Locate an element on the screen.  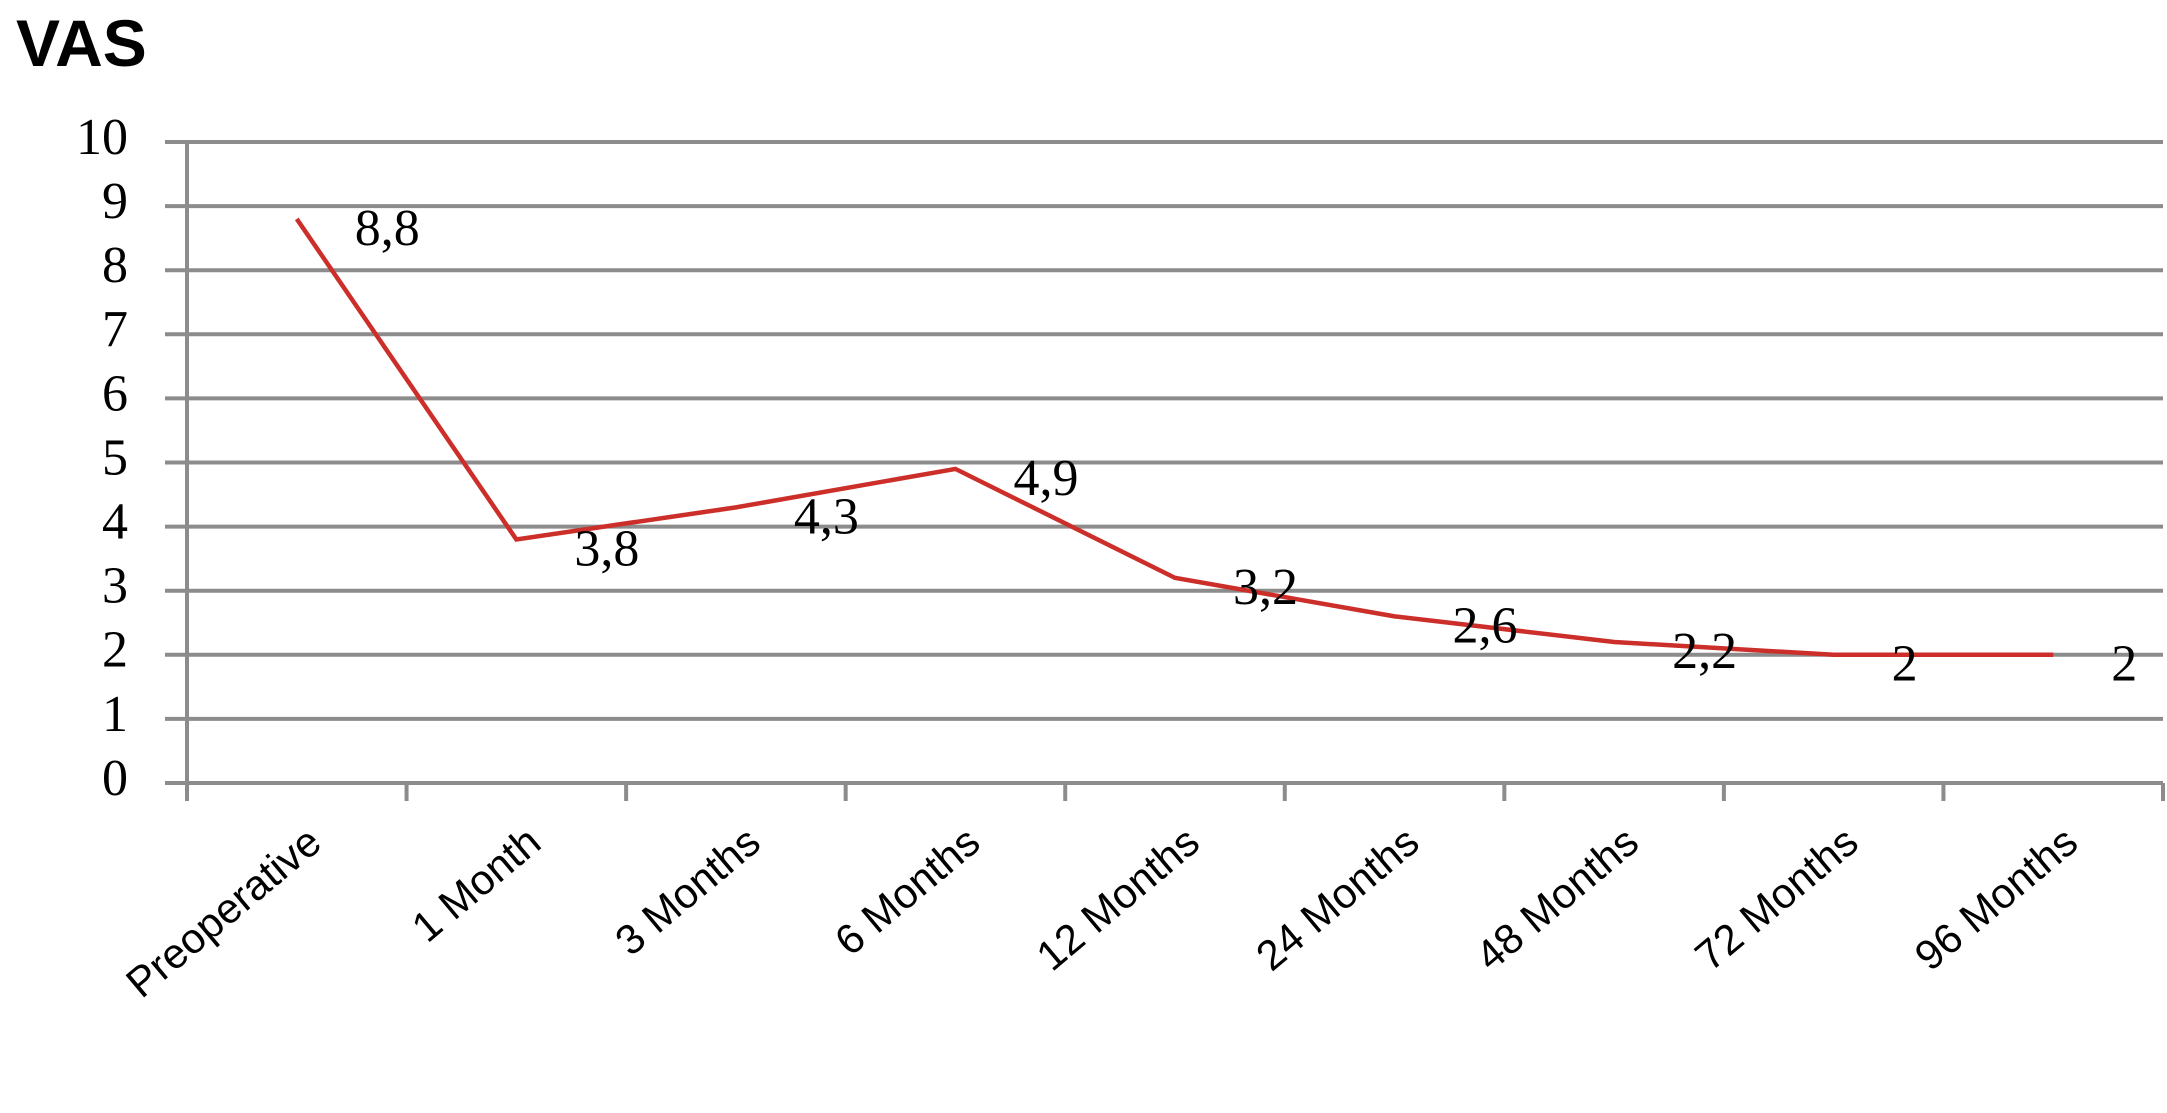
y-tick-label: 3 is located at coordinates (115, 586).